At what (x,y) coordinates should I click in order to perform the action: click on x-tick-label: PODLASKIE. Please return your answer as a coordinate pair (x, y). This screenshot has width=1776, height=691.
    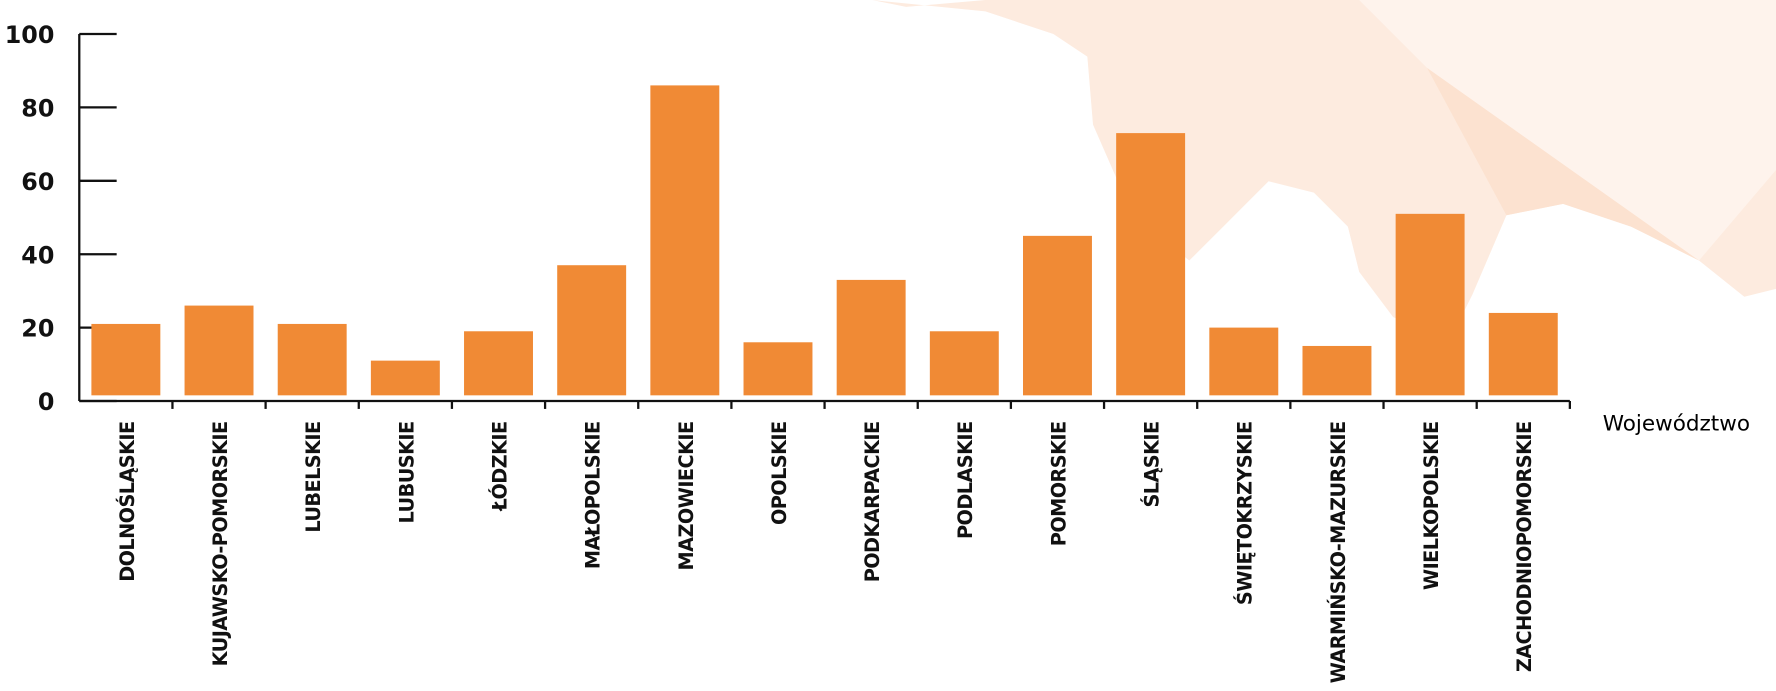
    Looking at the image, I should click on (965, 480).